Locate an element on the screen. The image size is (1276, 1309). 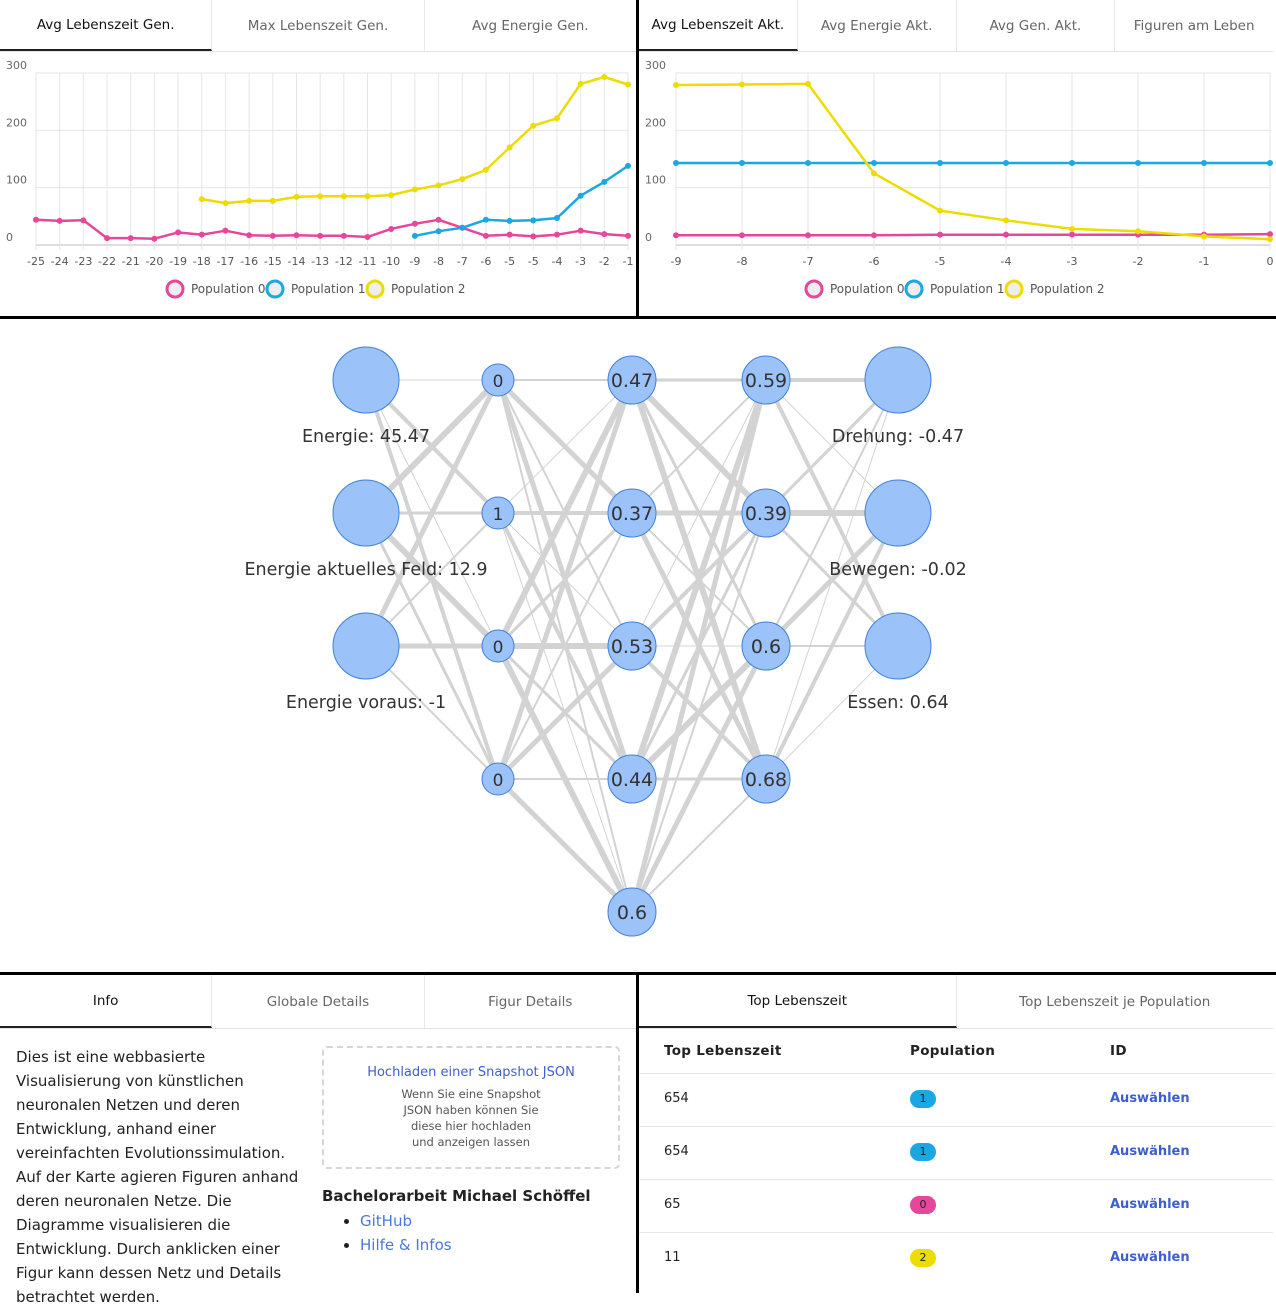
node-label: Drehung: -0.47 is located at coordinates (898, 437).